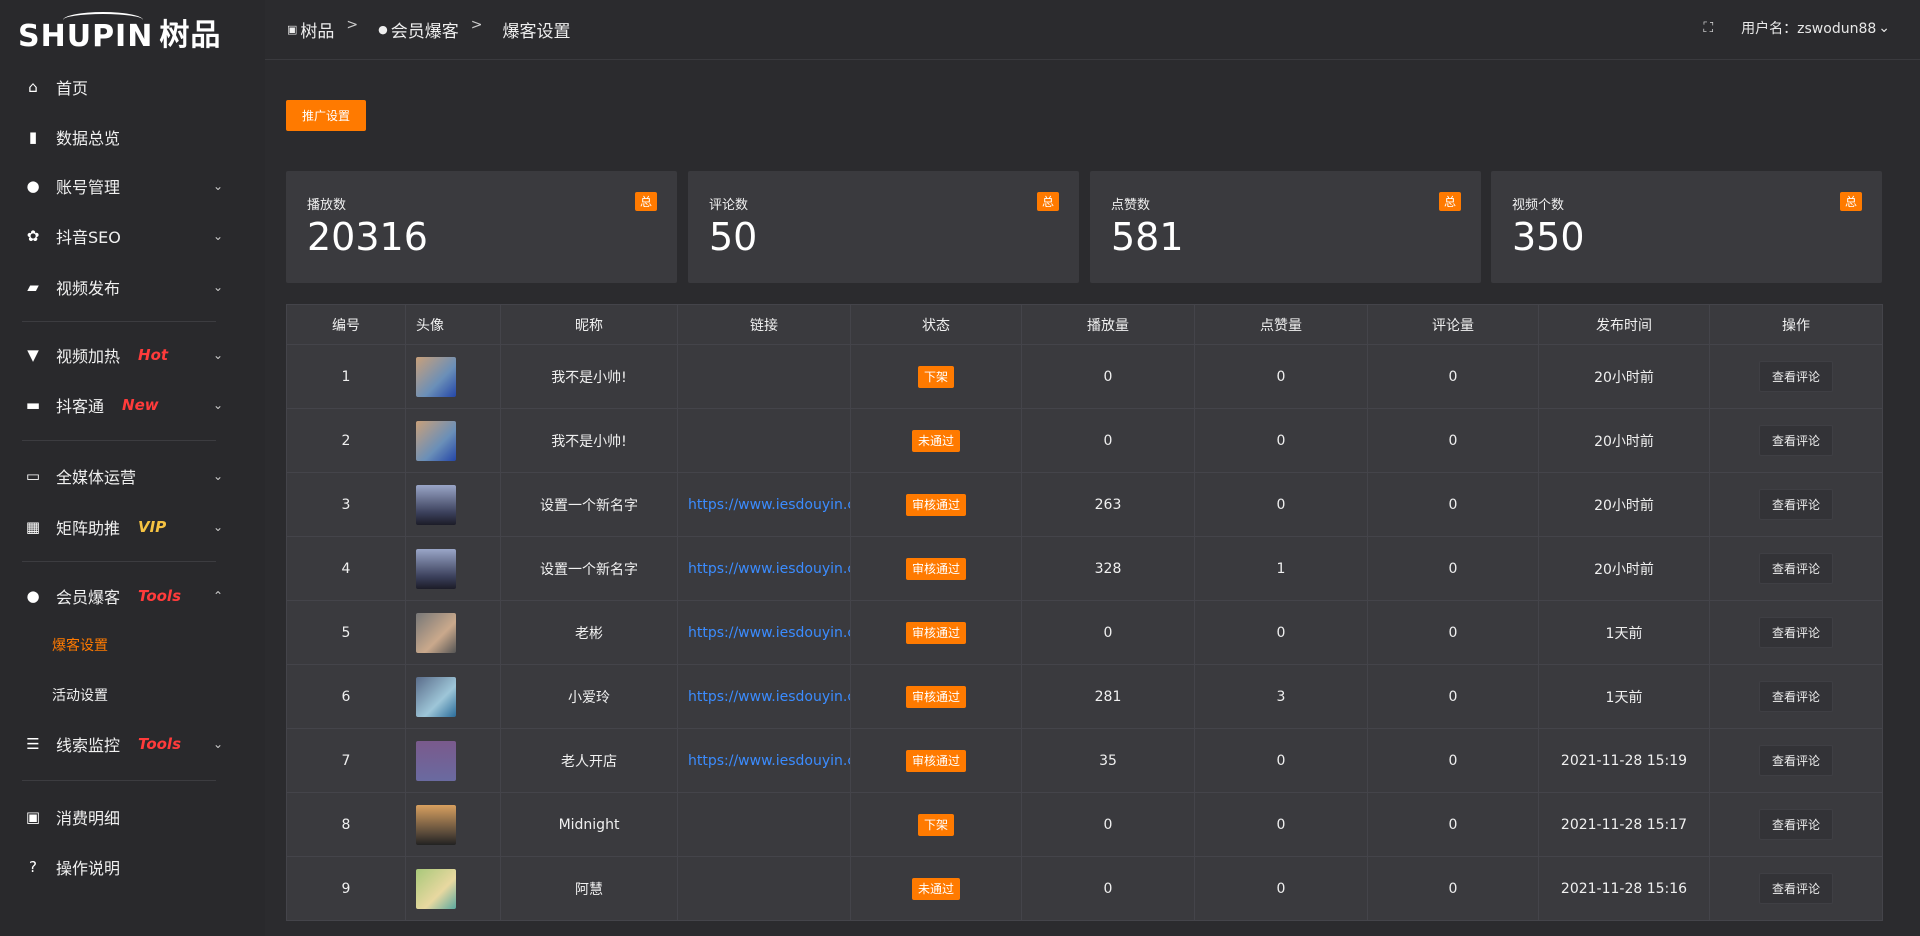 The height and width of the screenshot is (936, 1920). Describe the element at coordinates (383, 29) in the screenshot. I see `user-icon: ●` at that location.